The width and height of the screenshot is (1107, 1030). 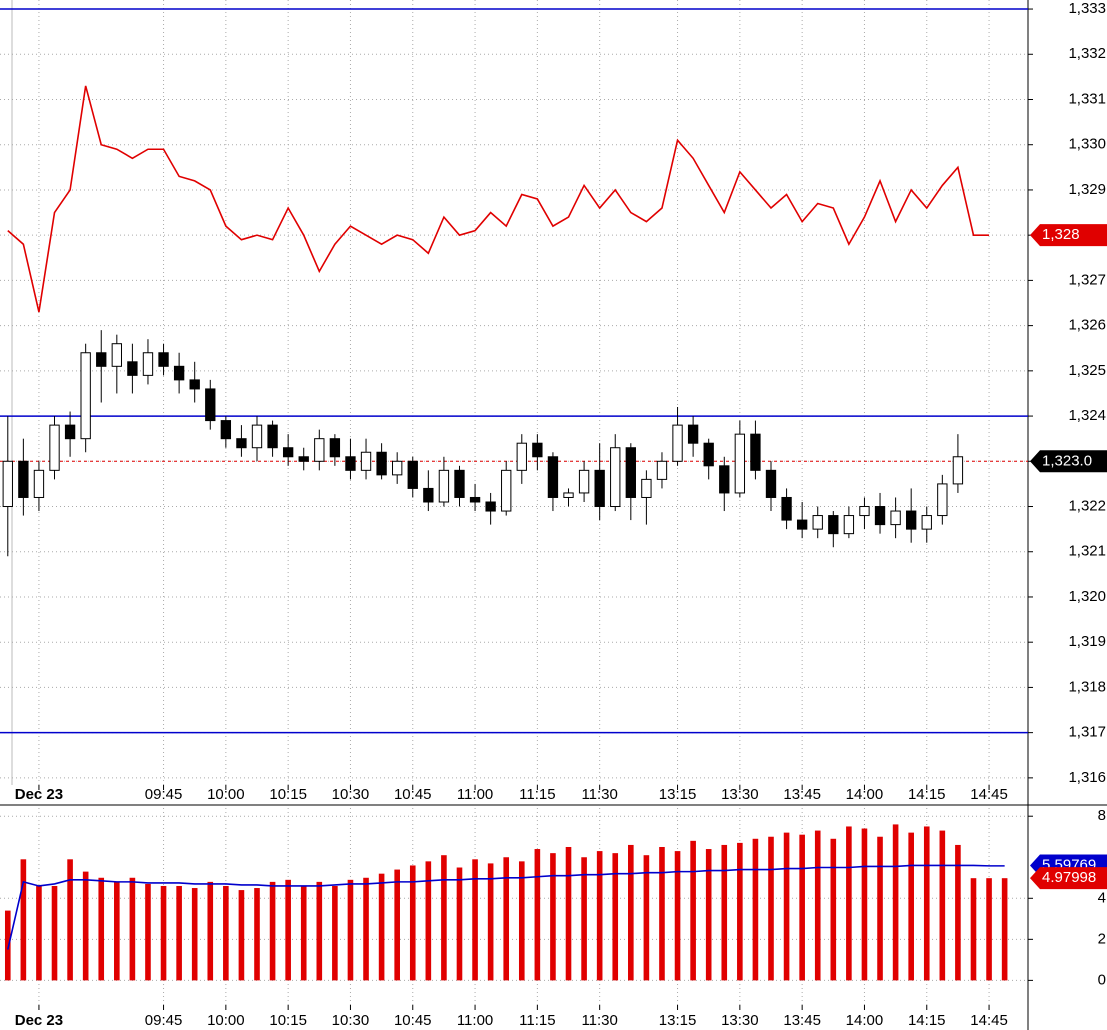 What do you see at coordinates (1087, 8) in the screenshot?
I see `y-tick-label: 1,333` at bounding box center [1087, 8].